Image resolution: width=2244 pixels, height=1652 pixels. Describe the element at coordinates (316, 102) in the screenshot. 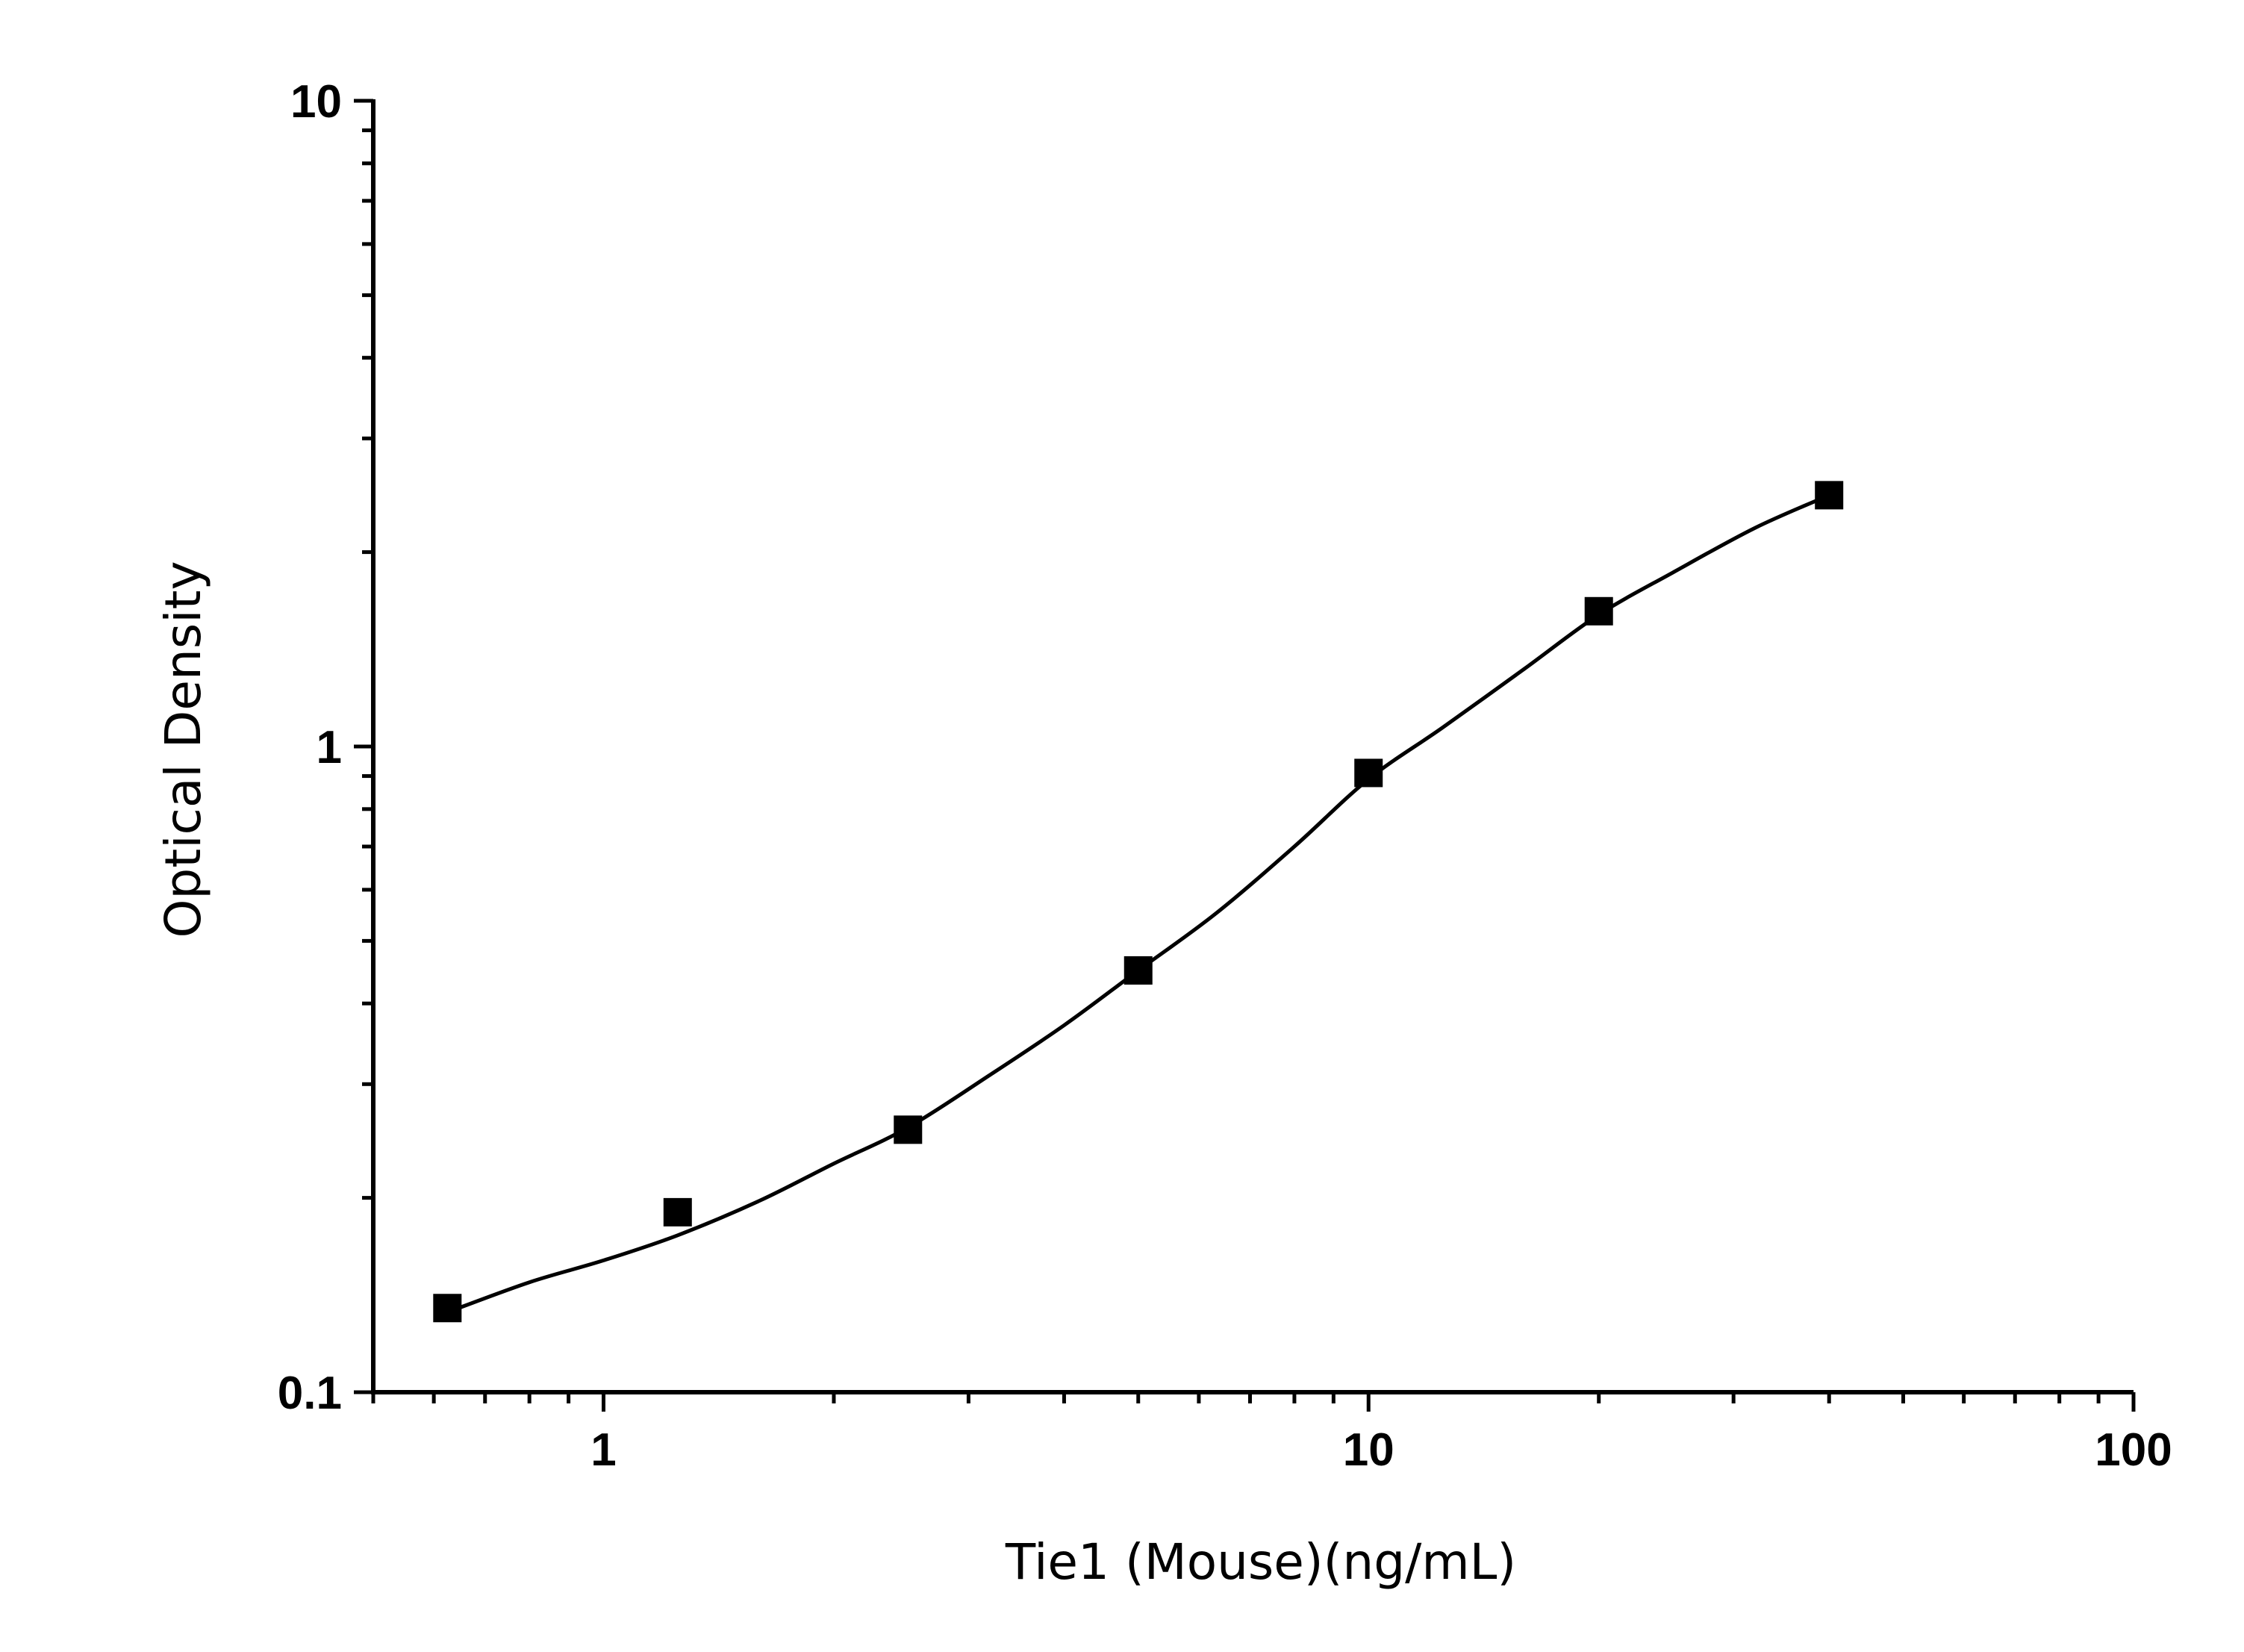

I see `y-tick-label: 10` at that location.